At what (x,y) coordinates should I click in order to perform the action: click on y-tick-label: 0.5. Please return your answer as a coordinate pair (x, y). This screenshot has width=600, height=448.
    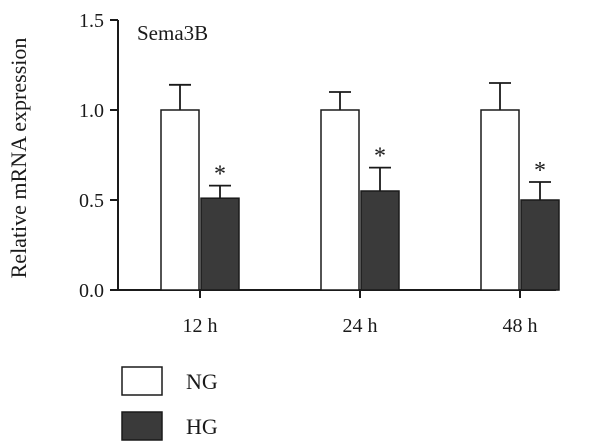
    Looking at the image, I should click on (91, 201).